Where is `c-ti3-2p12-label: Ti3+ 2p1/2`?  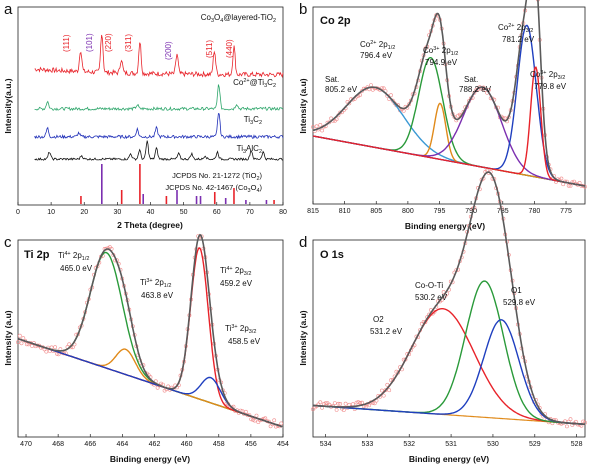 c-ti3-2p12-label: Ti3+ 2p1/2 is located at coordinates (155, 283).